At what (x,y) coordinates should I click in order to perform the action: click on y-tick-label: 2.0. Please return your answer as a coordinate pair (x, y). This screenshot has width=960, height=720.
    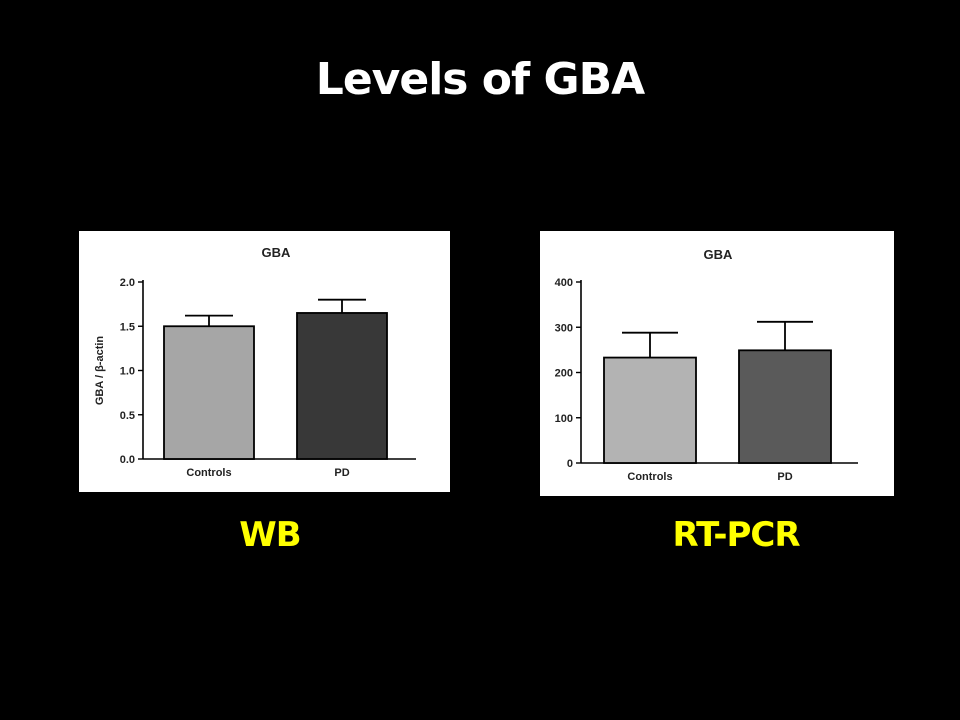
    Looking at the image, I should click on (127, 283).